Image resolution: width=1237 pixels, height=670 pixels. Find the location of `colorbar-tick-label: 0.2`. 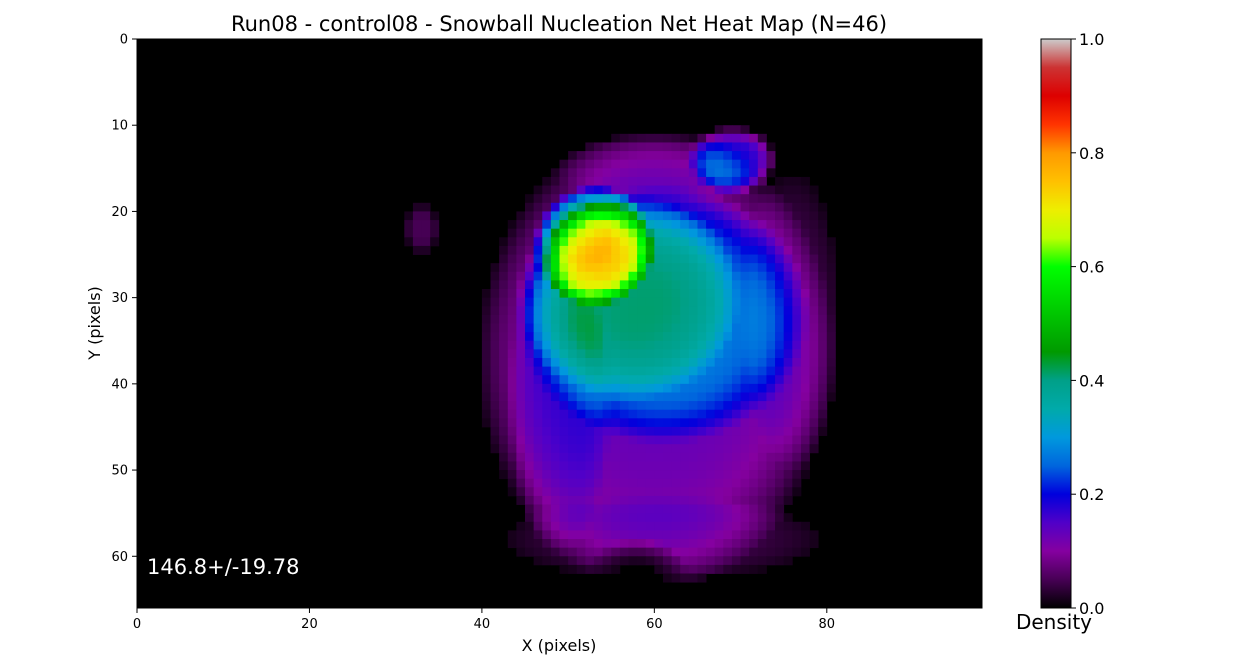

colorbar-tick-label: 0.2 is located at coordinates (1091, 494).